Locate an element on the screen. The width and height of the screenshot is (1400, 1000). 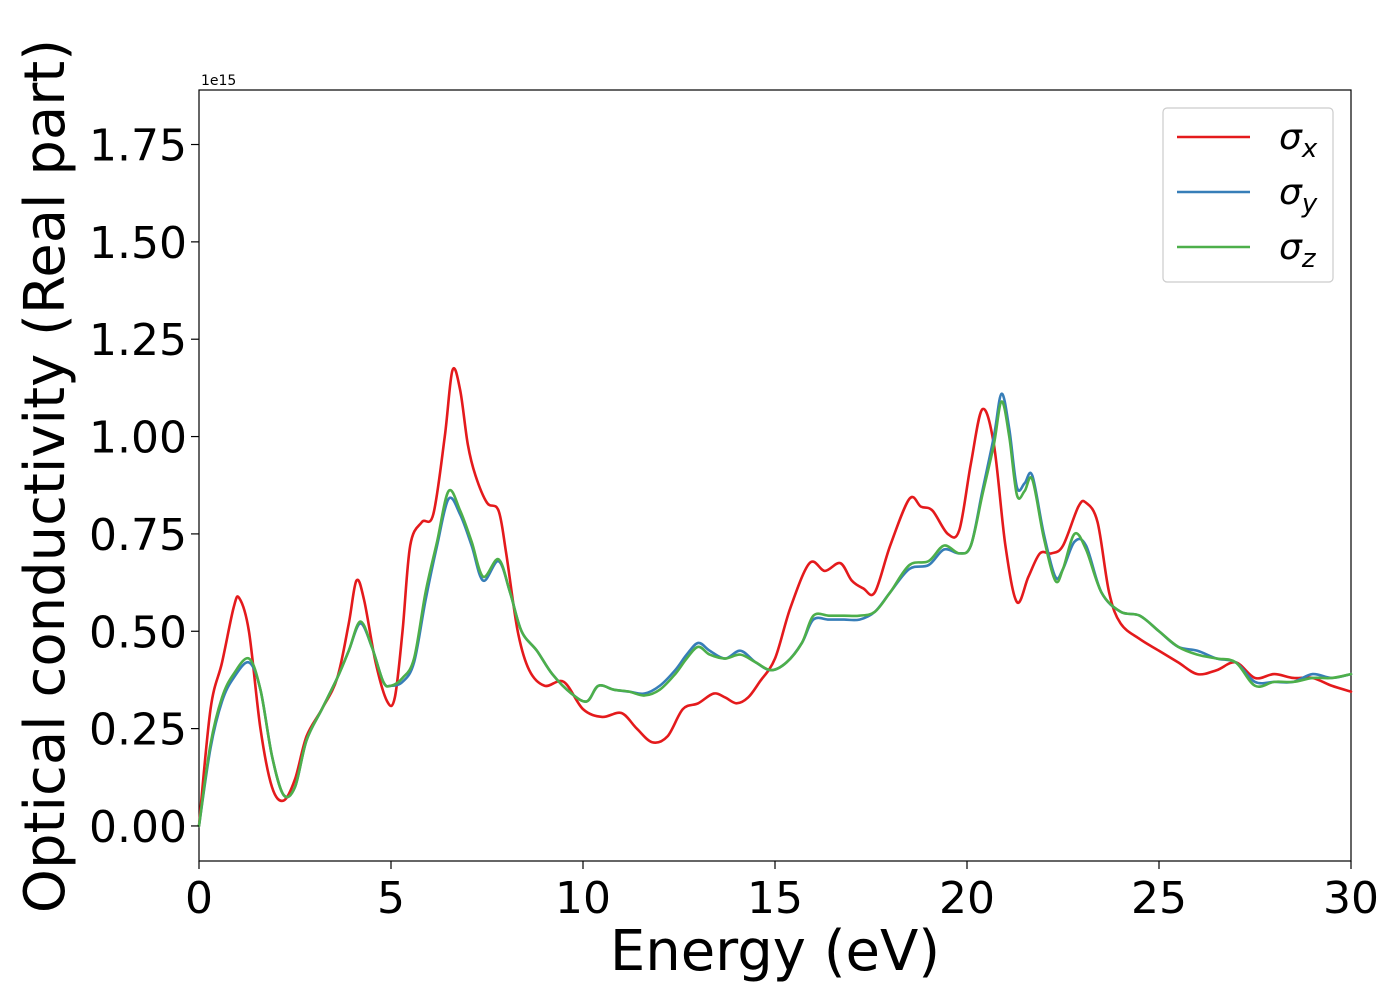
x-tick-label: 25 is located at coordinates (1159, 898).